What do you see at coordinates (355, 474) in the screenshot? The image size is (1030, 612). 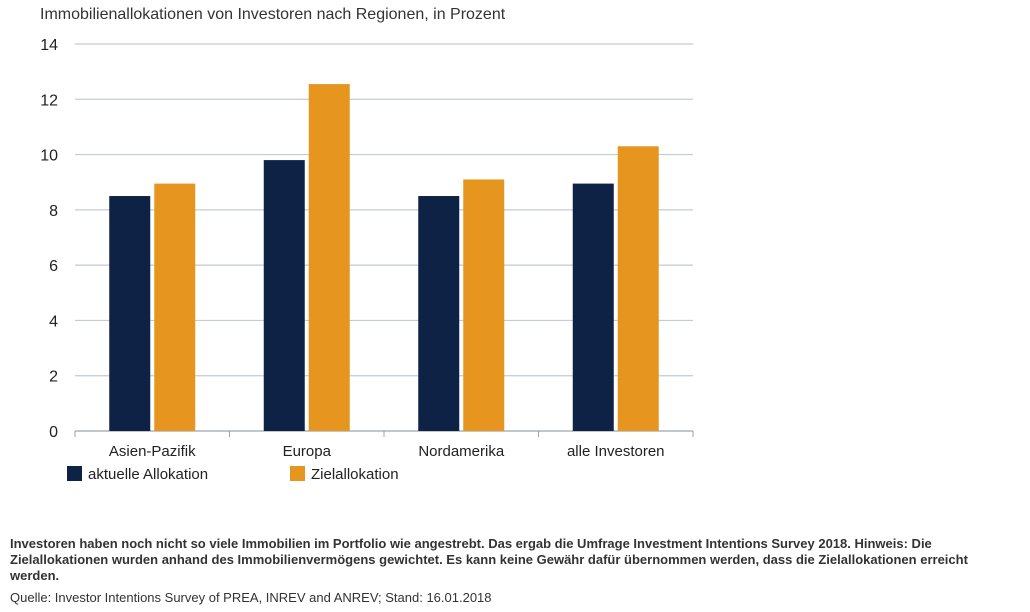 I see `legend-label: Zielallokation` at bounding box center [355, 474].